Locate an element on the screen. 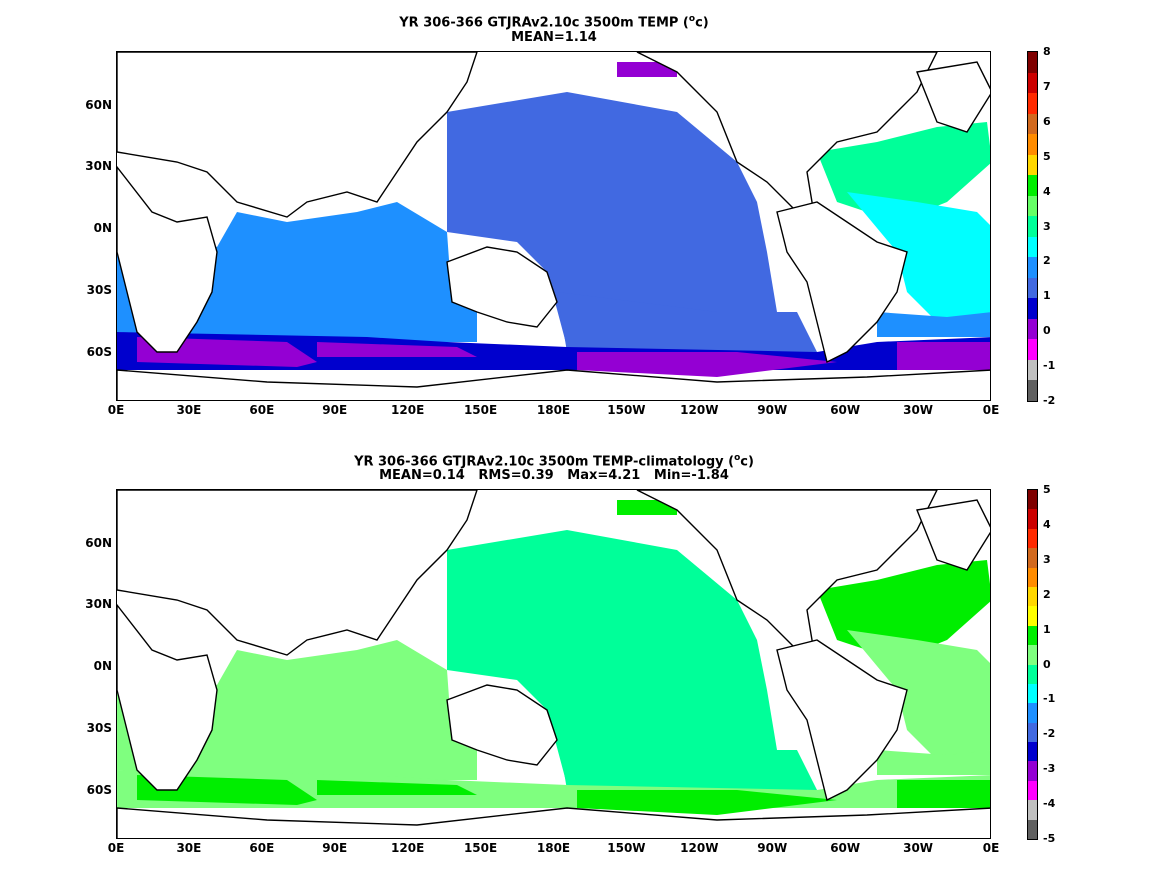 The width and height of the screenshot is (1167, 875). panel1-subtitle: MEAN=1.14 is located at coordinates (554, 37).